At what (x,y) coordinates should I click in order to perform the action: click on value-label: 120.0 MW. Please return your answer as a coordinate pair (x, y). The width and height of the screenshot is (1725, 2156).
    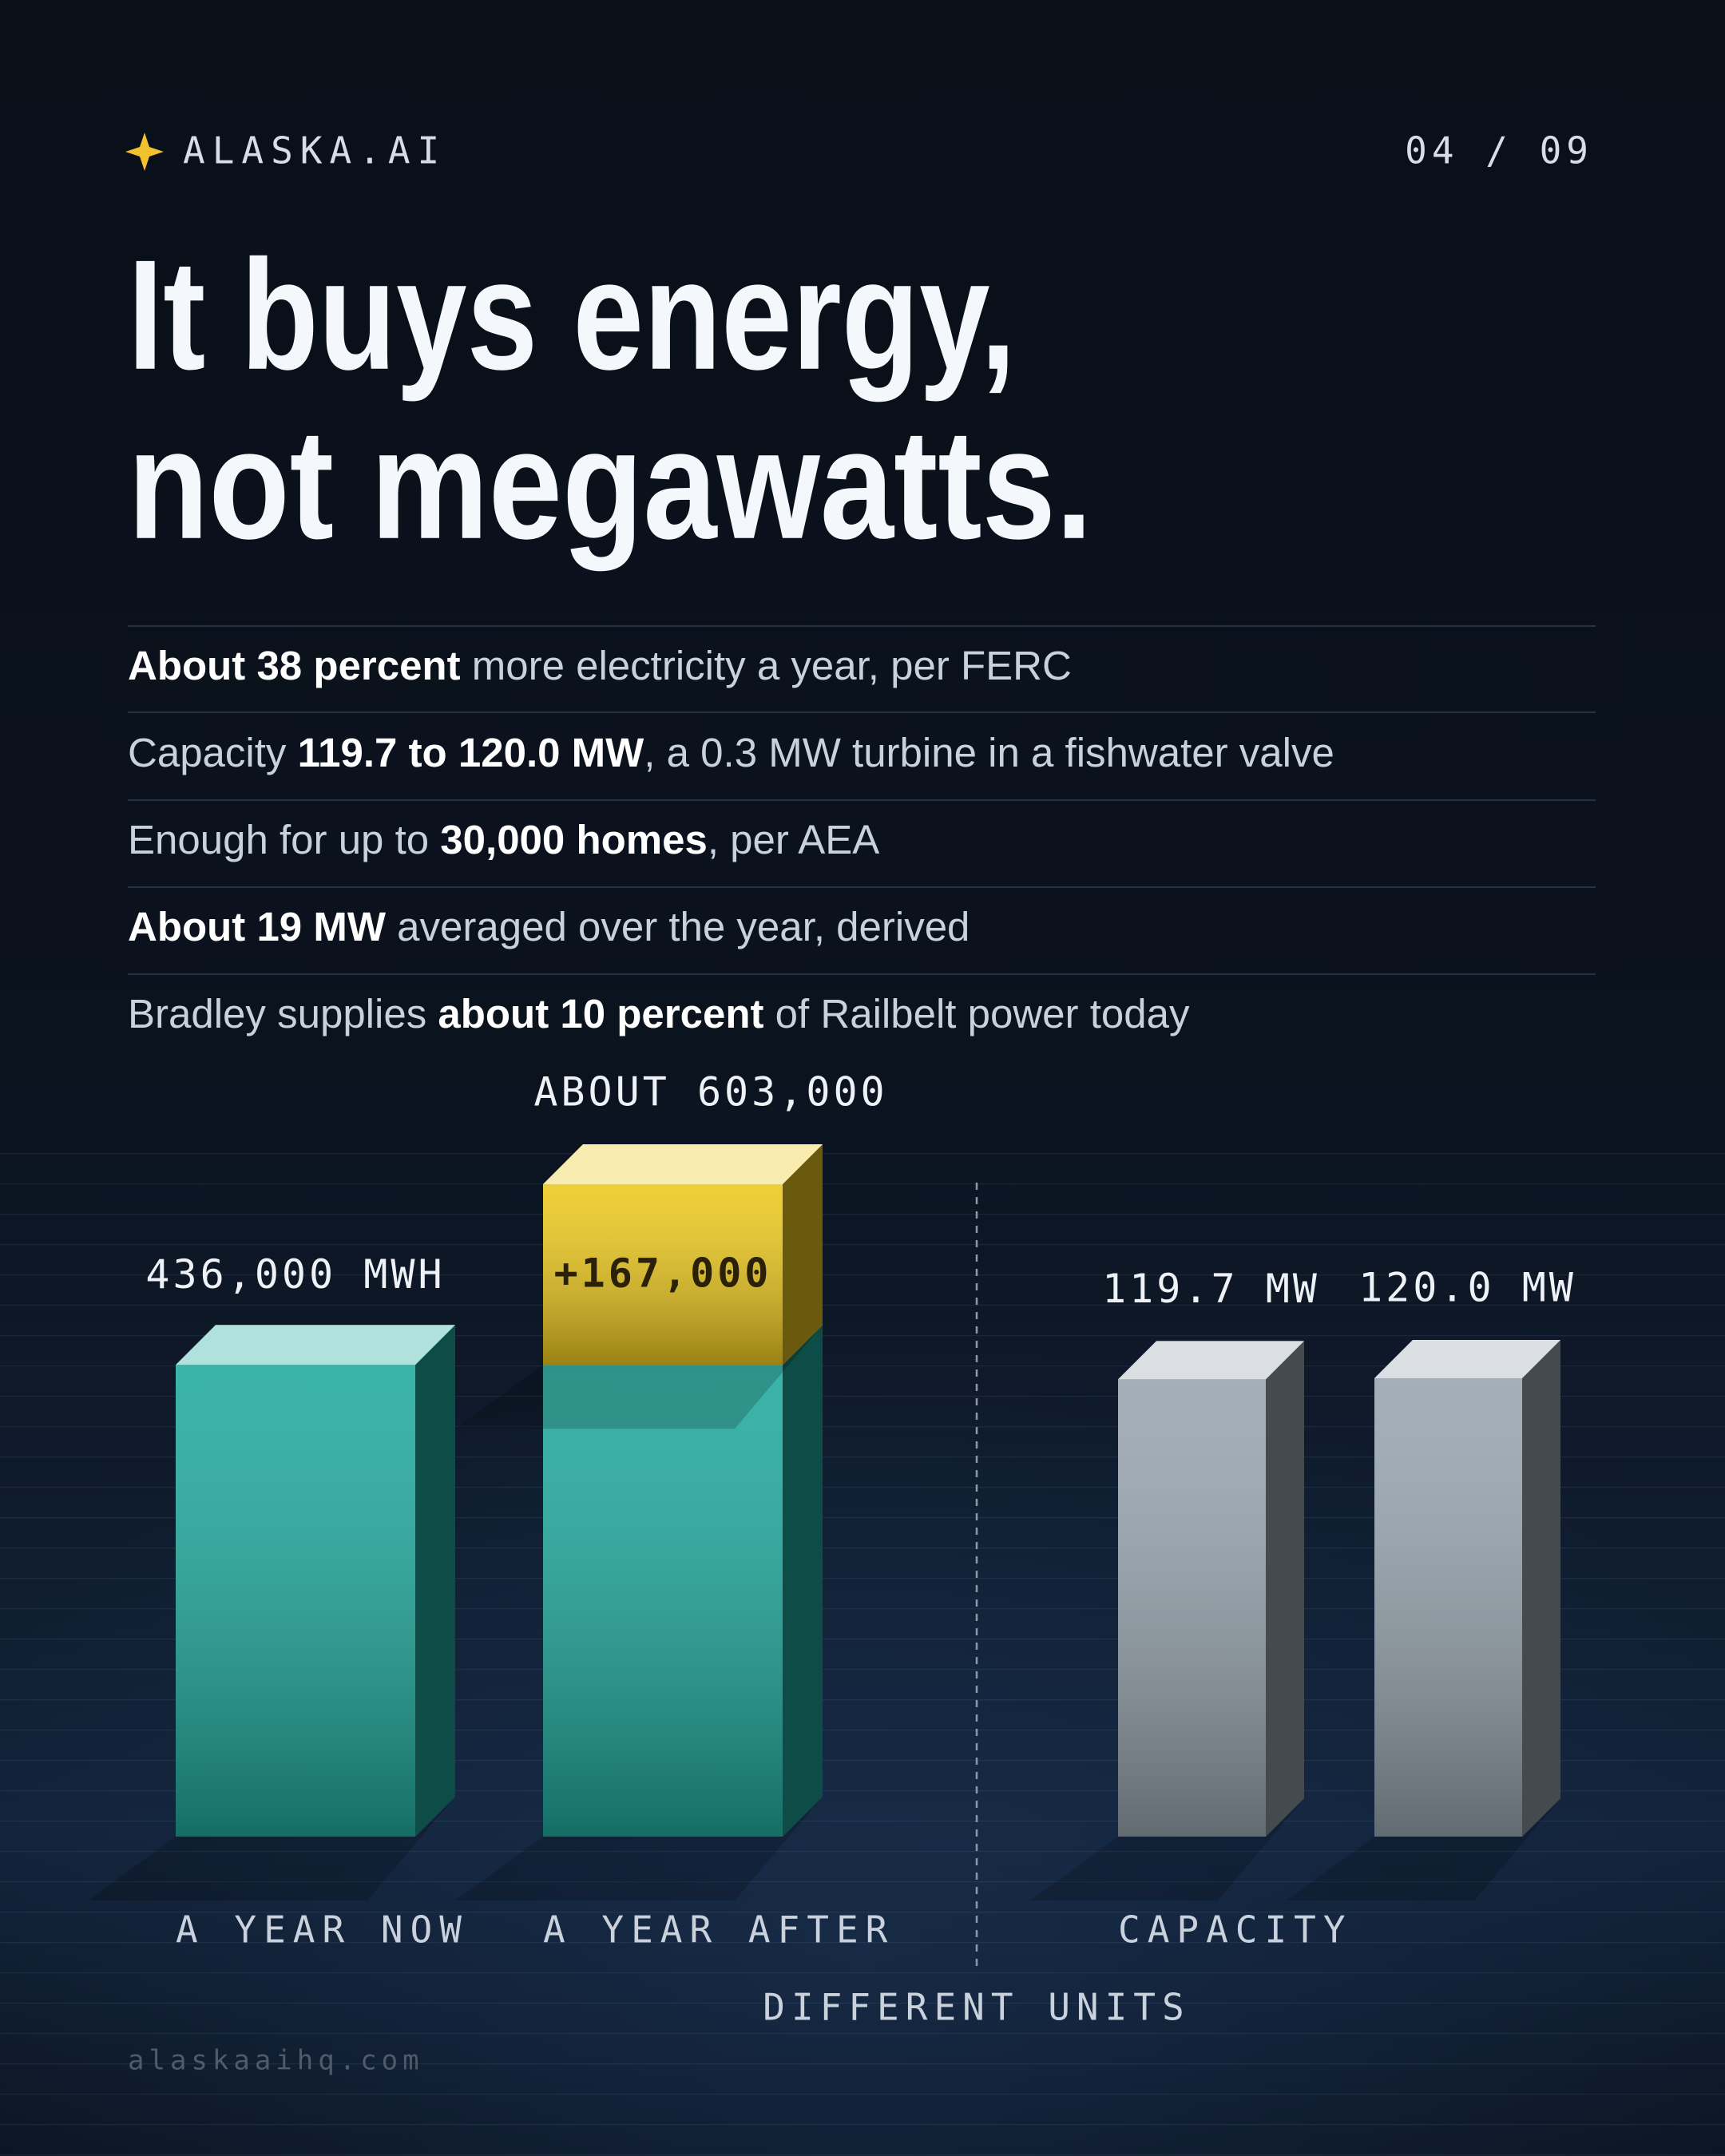
    Looking at the image, I should click on (1467, 1288).